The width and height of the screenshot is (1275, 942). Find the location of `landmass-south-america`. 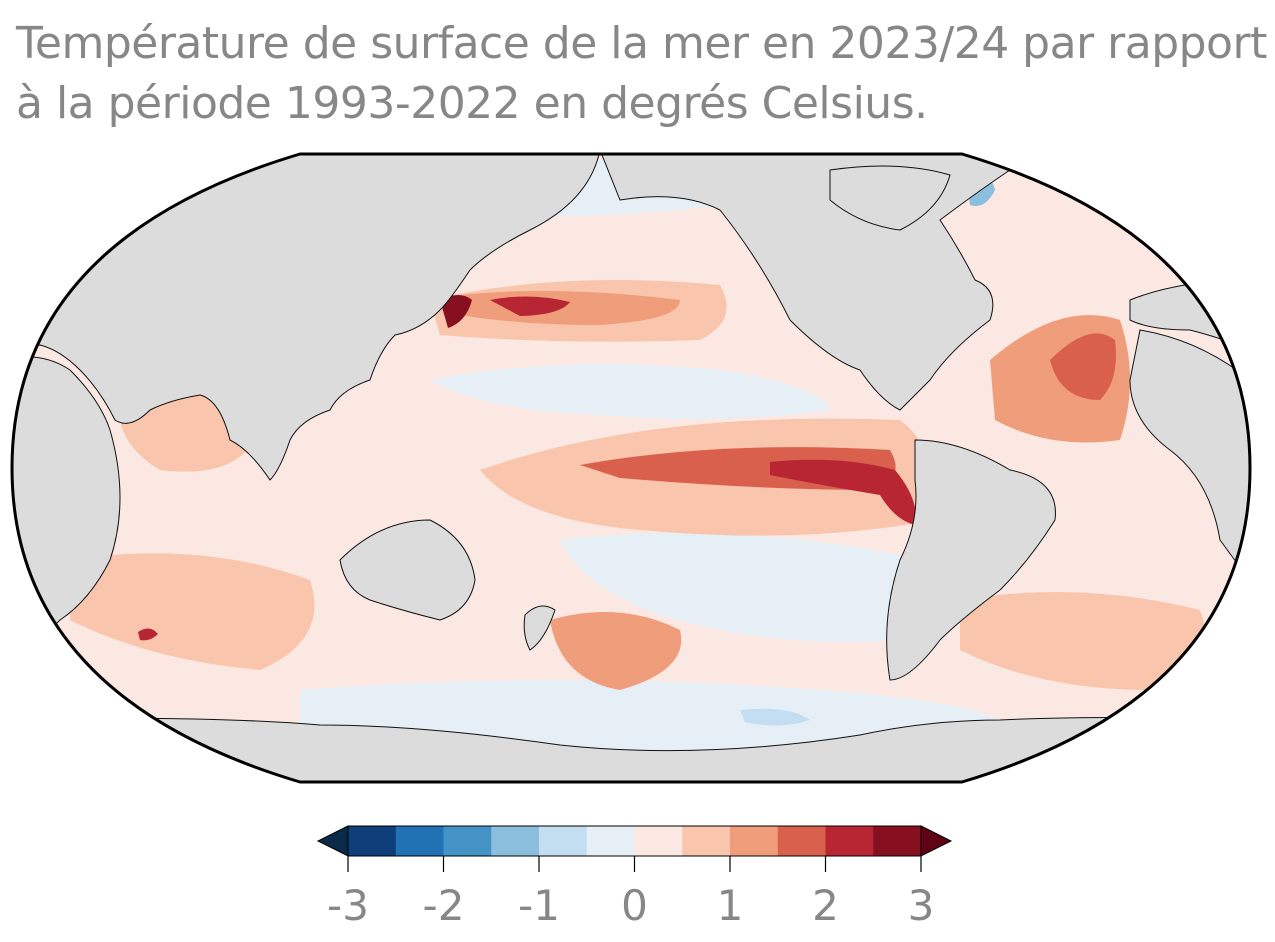

landmass-south-america is located at coordinates (971, 560).